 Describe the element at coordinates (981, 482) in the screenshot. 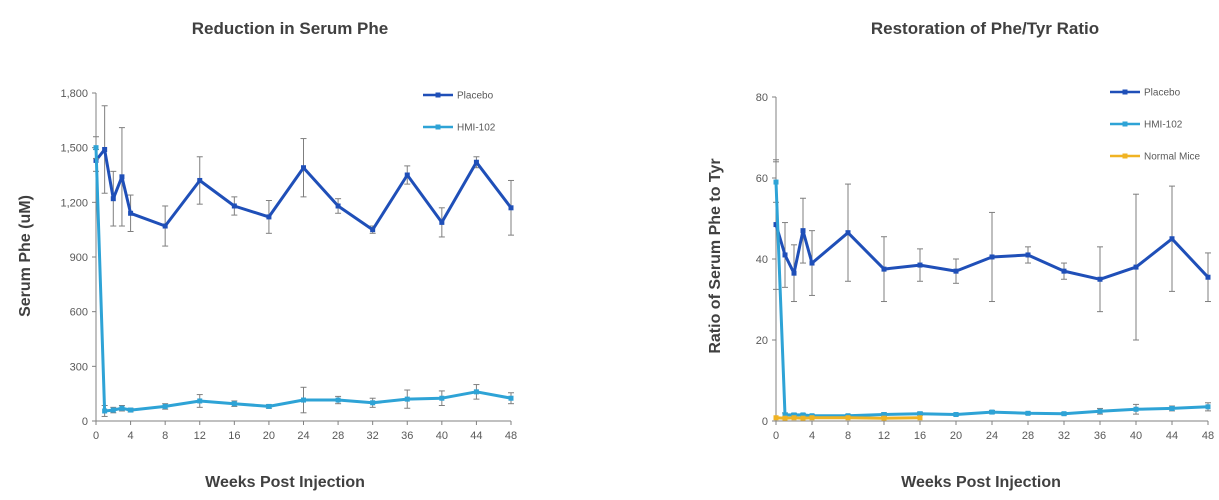

I see `chart2-x-axis-title: Weeks Post Injection` at that location.